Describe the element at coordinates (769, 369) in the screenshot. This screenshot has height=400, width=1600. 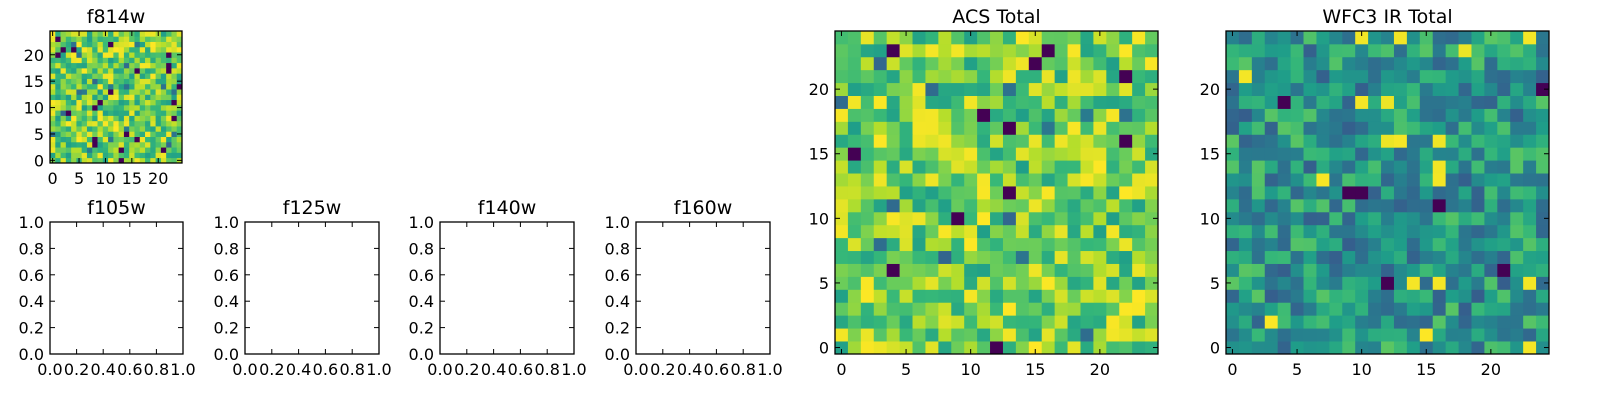
I see `x-tick-label: 1.0` at that location.